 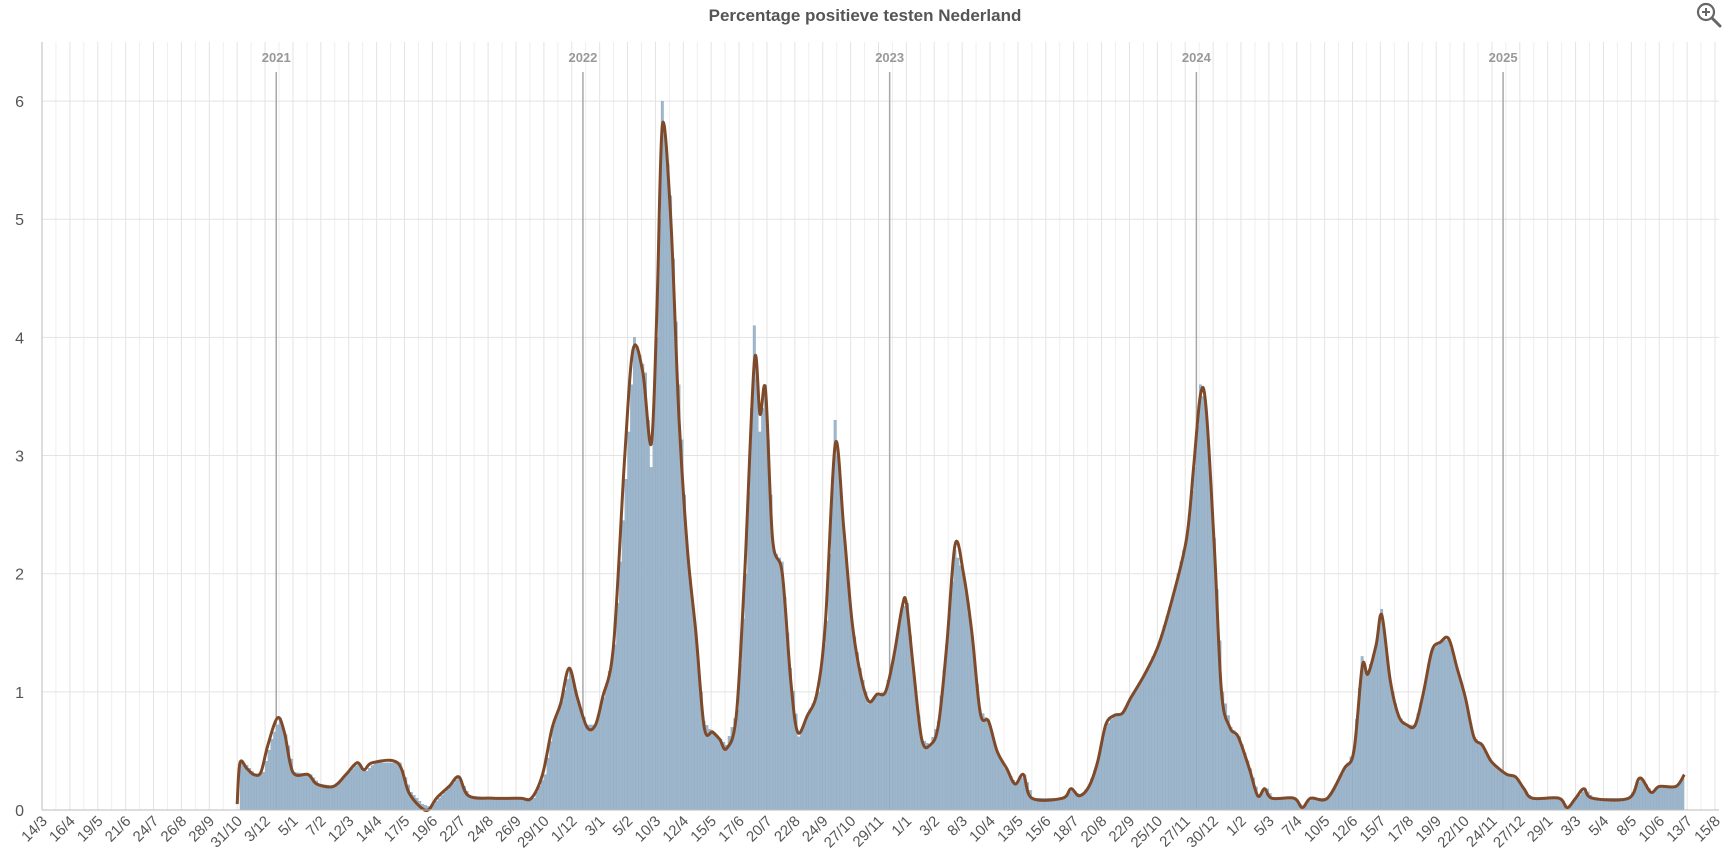 I want to click on x-tick-label: 27/12, so click(x=1509, y=832).